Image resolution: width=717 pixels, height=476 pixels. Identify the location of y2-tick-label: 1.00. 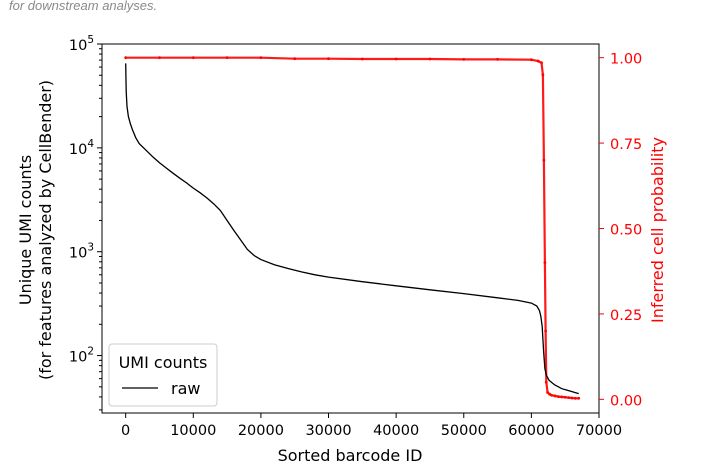
(626, 60).